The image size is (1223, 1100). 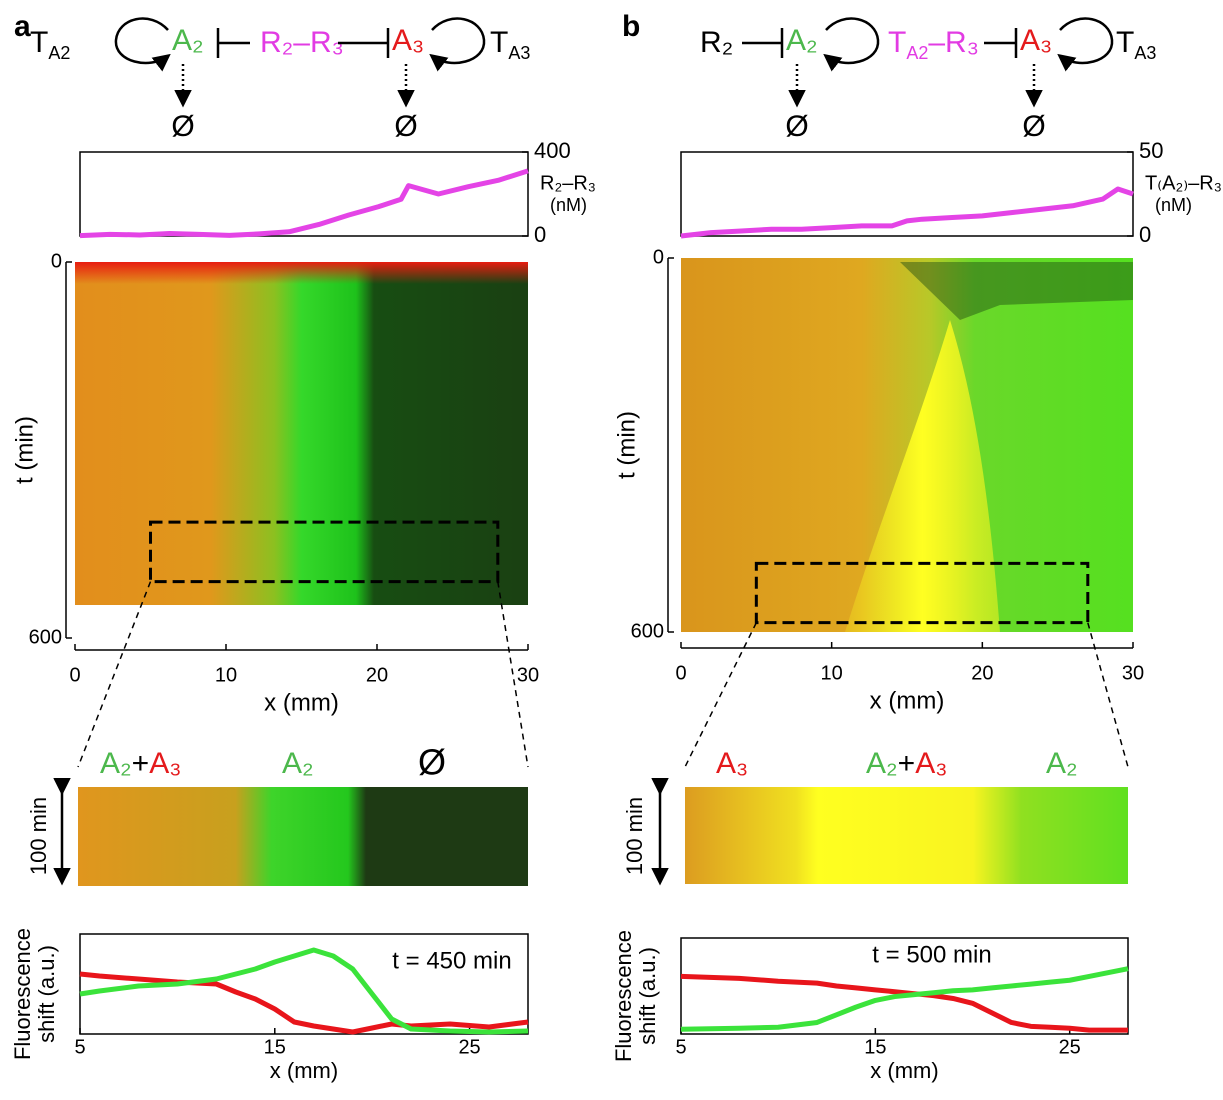 What do you see at coordinates (832, 673) in the screenshot?
I see `x-tick-label: 10` at bounding box center [832, 673].